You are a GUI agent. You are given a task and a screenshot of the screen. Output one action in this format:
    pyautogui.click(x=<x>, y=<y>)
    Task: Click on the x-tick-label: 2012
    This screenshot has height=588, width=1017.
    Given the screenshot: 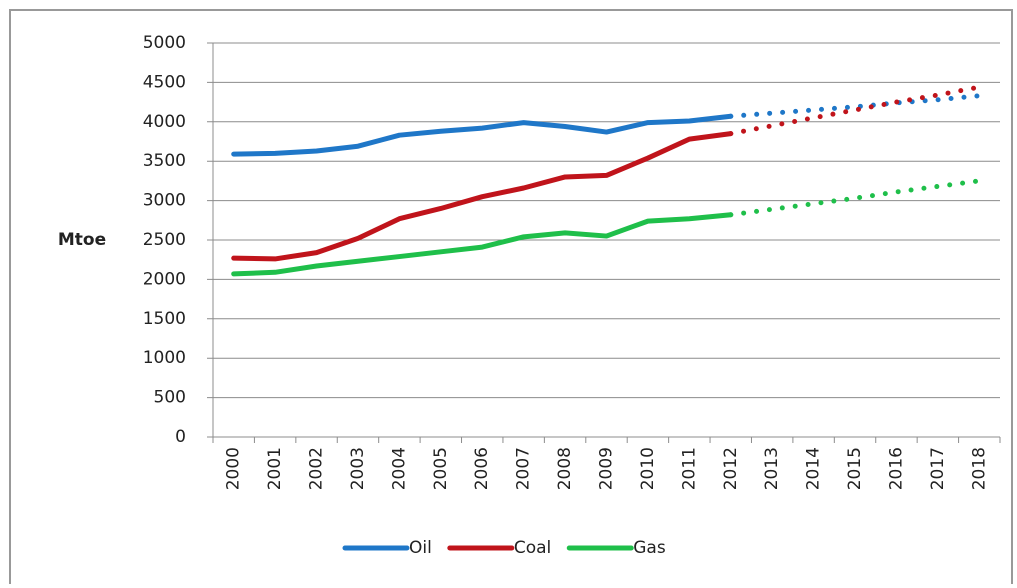 What is the action you would take?
    pyautogui.click(x=731, y=468)
    